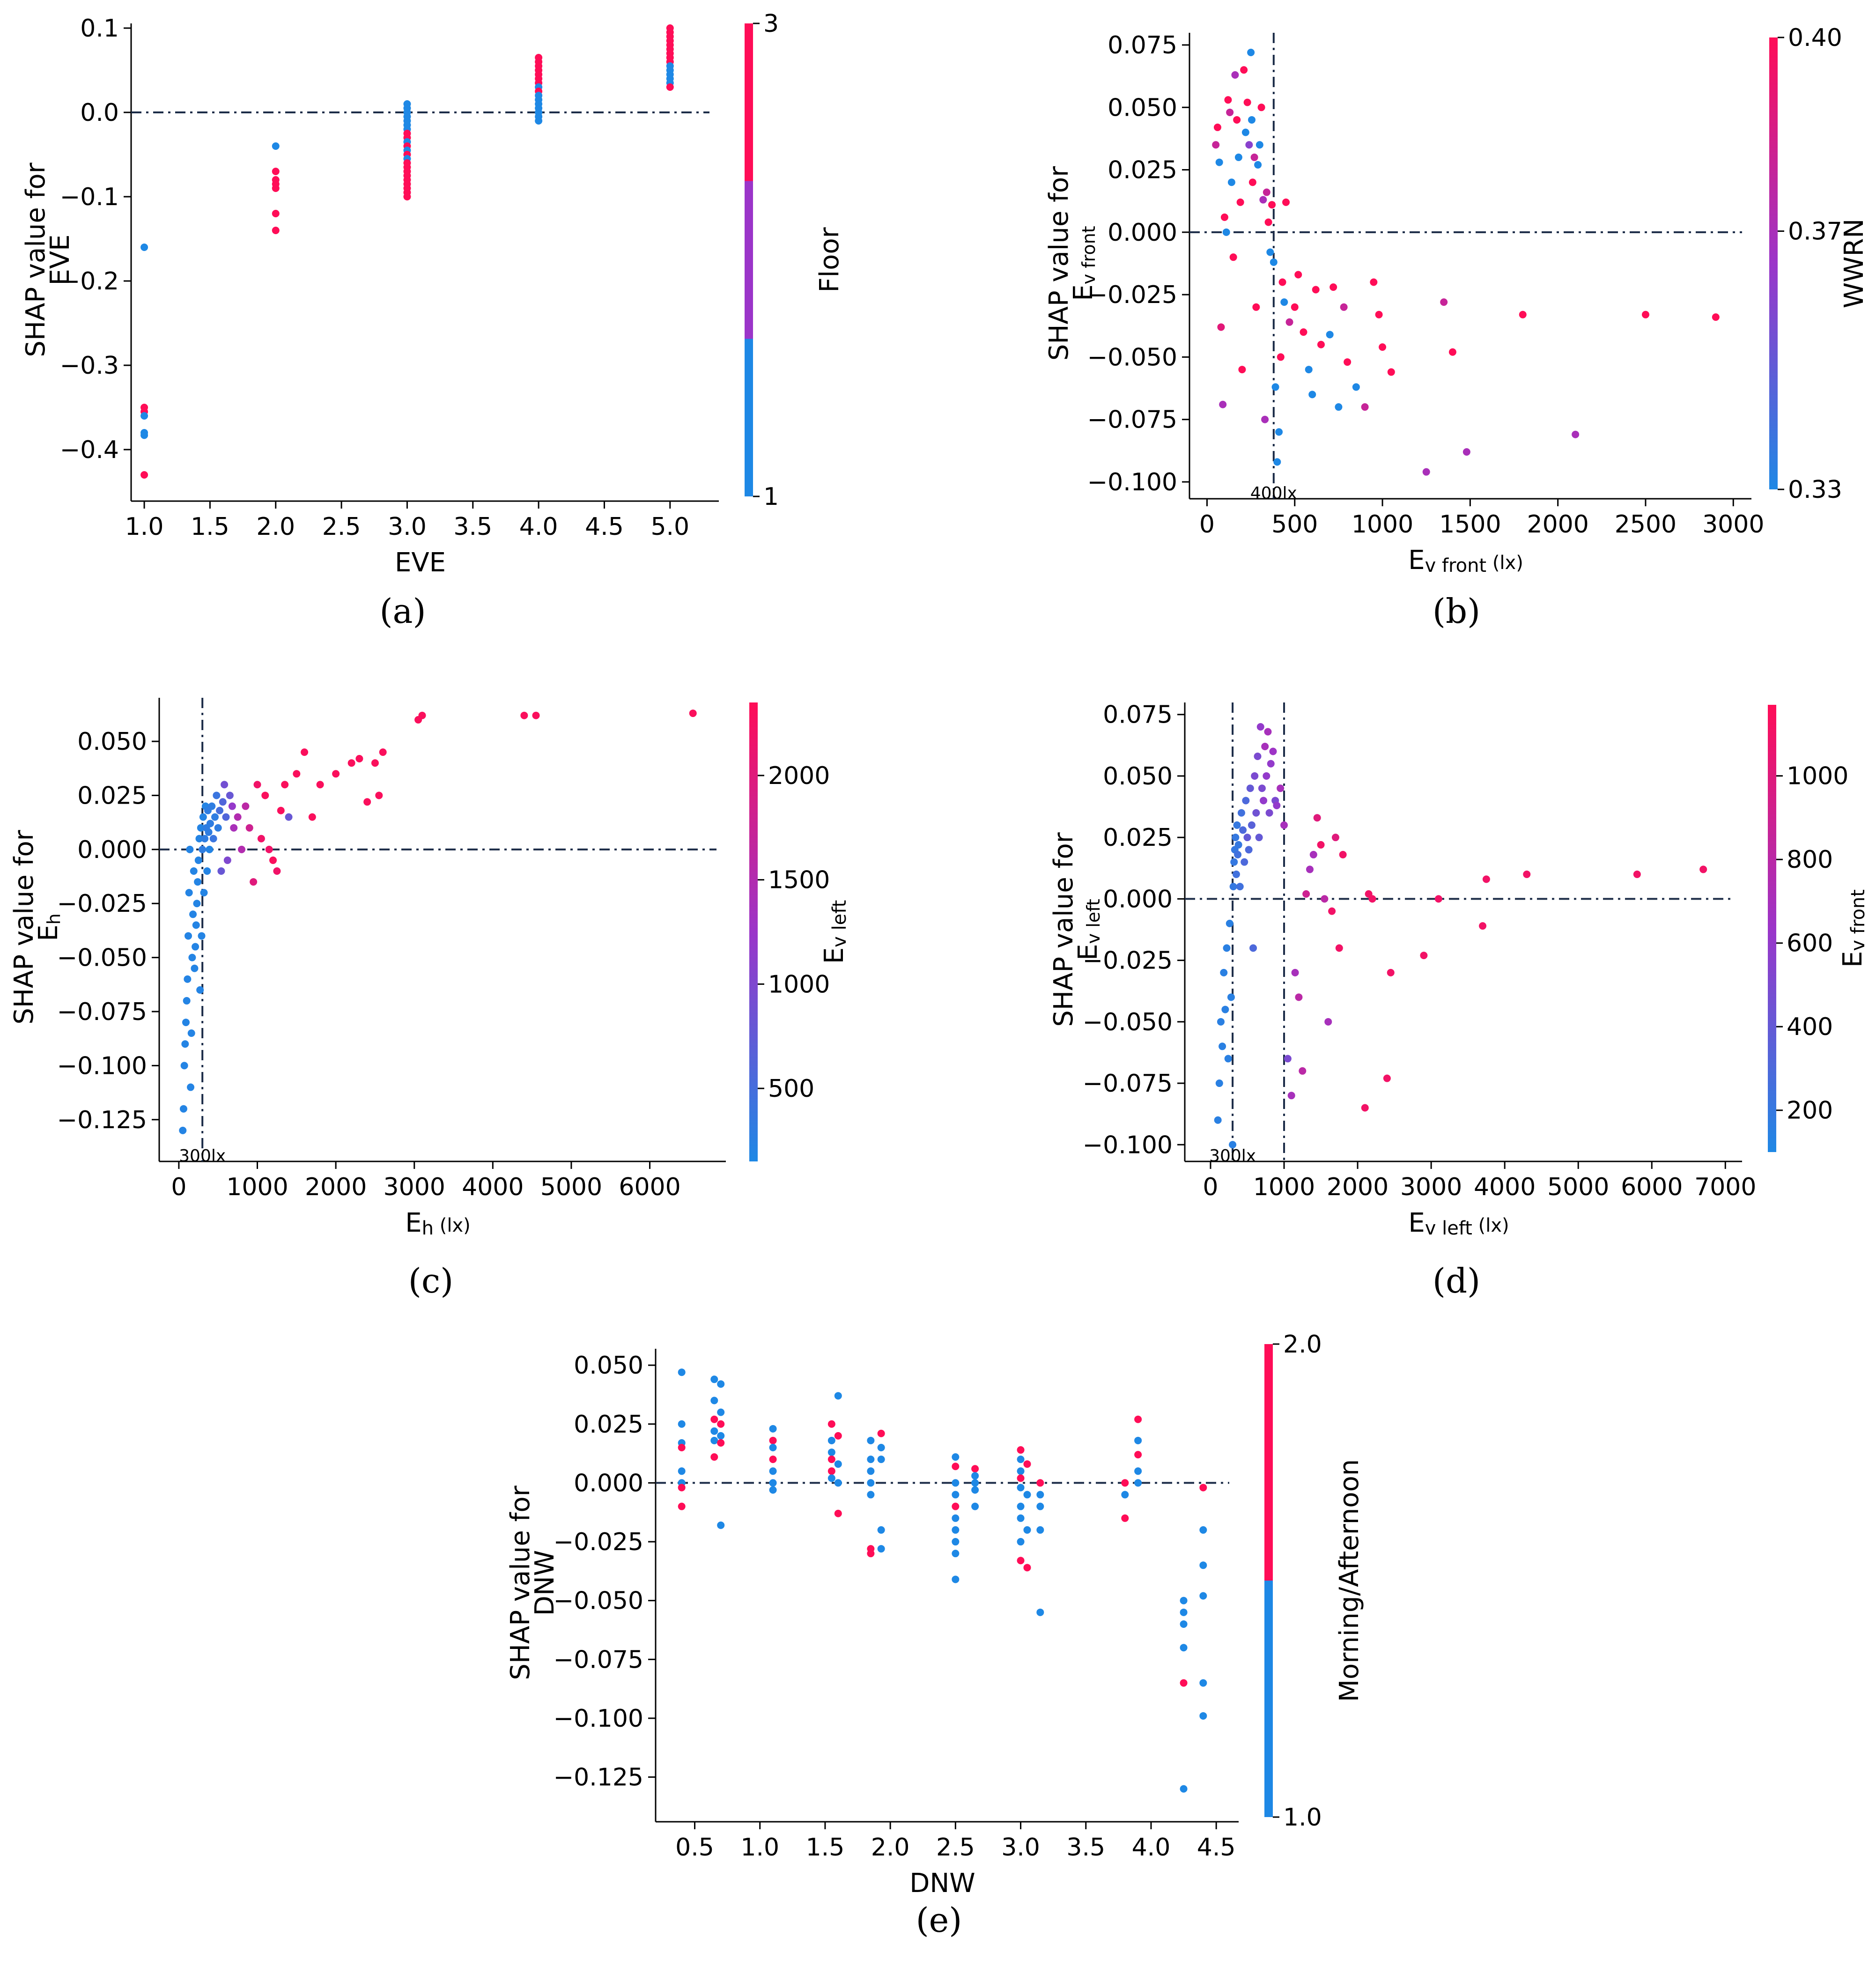  What do you see at coordinates (210, 527) in the screenshot?
I see `x-tick-label: 1.5` at bounding box center [210, 527].